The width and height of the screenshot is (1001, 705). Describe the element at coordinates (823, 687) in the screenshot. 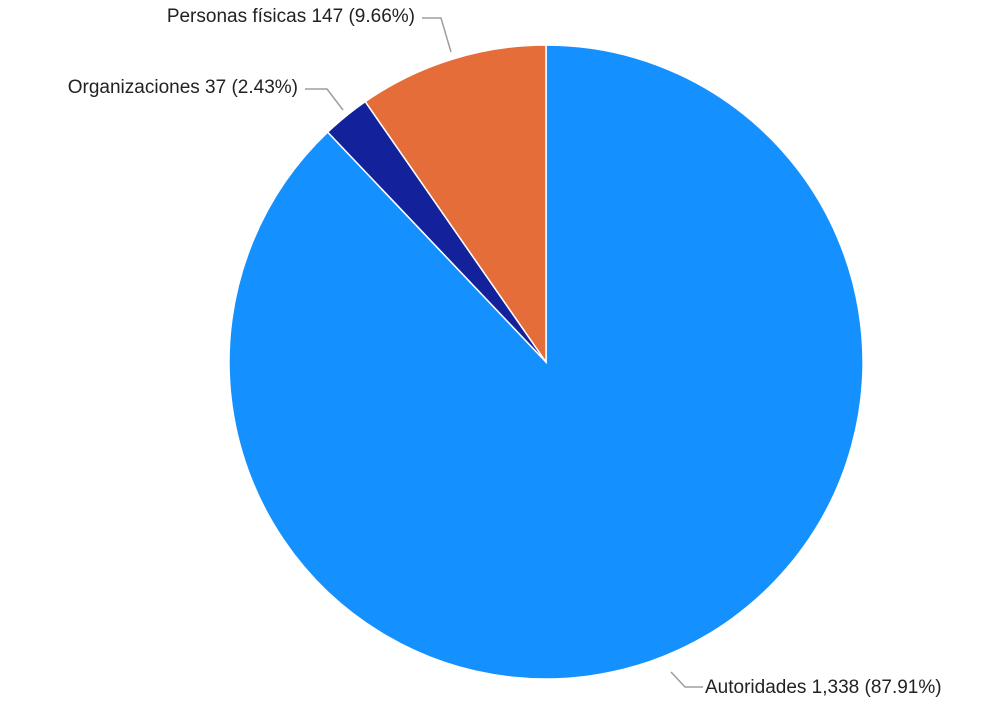

I see `slice-label-autoridades: Autoridades 1,338 (87.91%)` at that location.